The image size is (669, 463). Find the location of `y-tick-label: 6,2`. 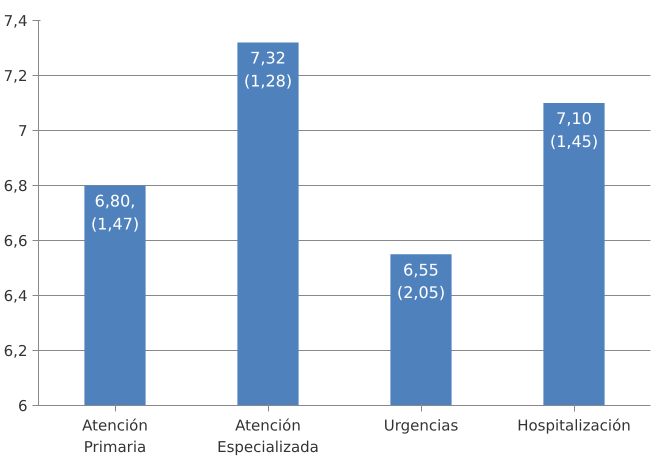

y-tick-label: 6,2 is located at coordinates (16, 351).